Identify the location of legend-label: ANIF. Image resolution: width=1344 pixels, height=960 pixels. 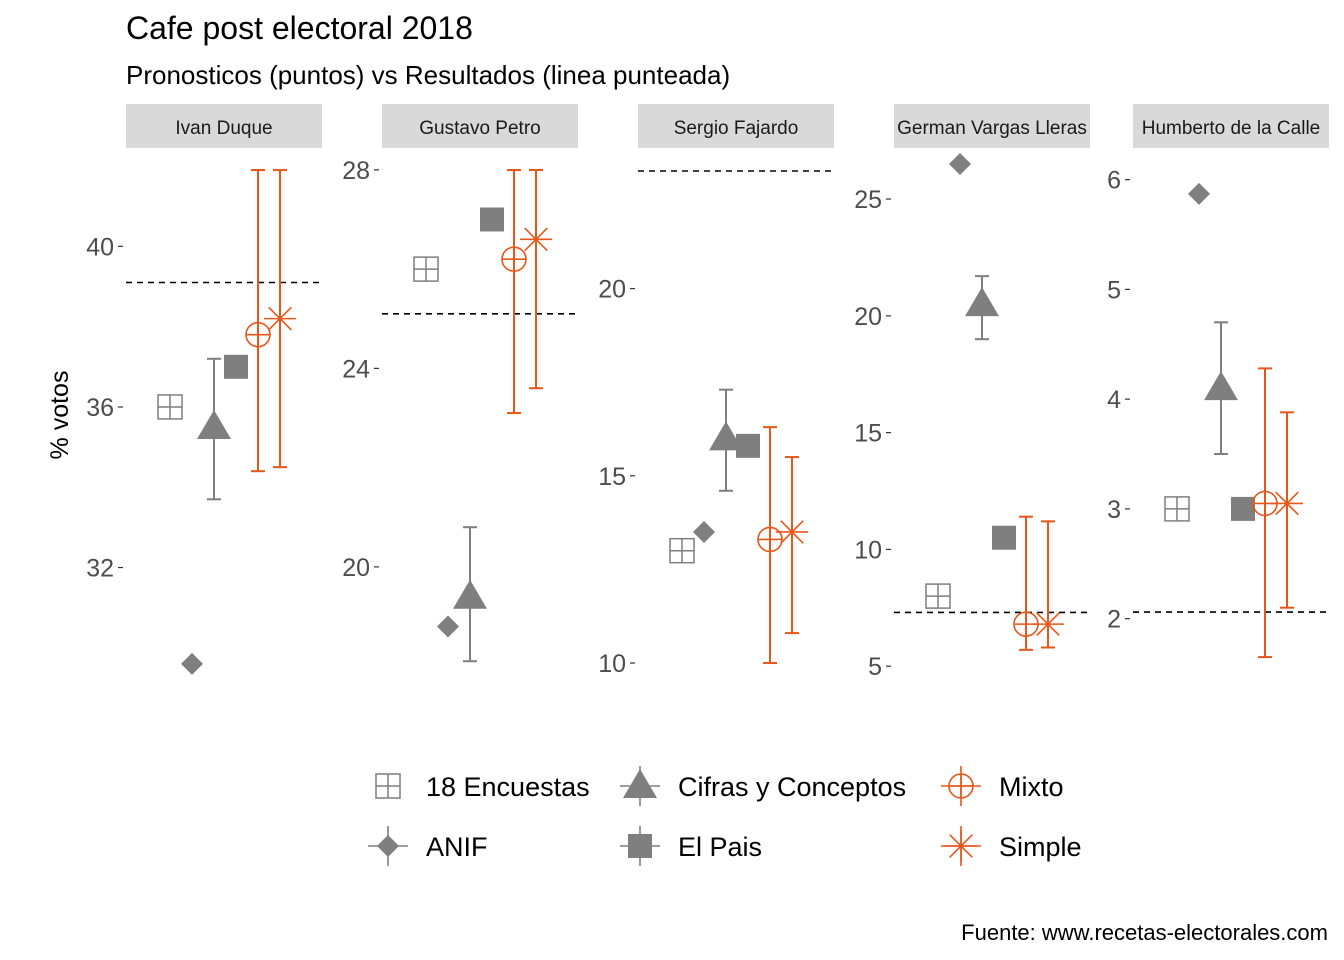
(457, 847).